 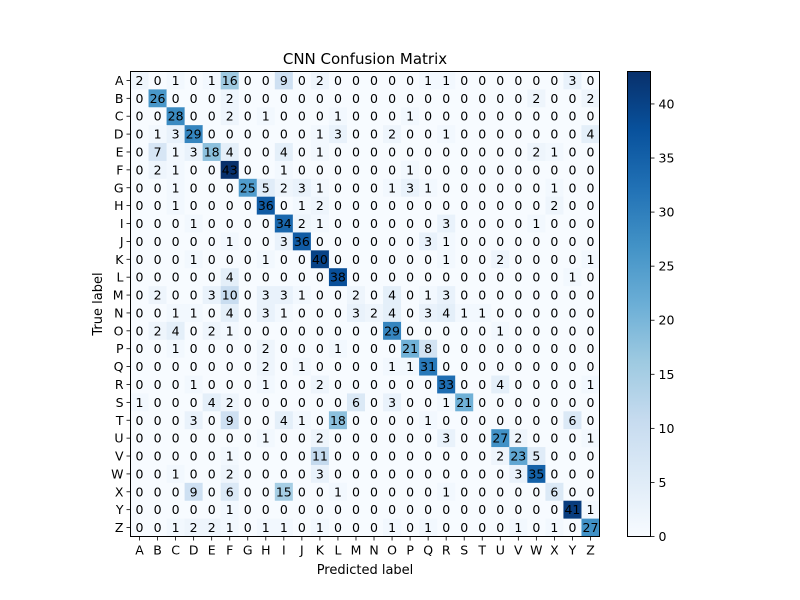 I want to click on cell-value-label: 10, so click(x=230, y=295).